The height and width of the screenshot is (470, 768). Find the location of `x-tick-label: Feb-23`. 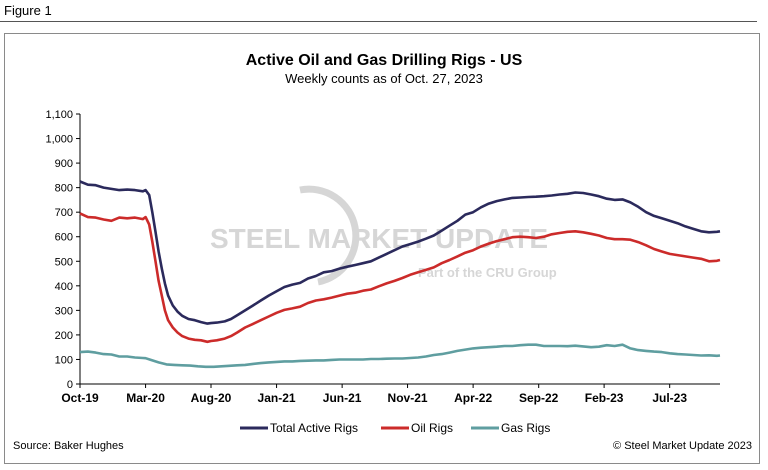

x-tick-label: Feb-23 is located at coordinates (604, 398).